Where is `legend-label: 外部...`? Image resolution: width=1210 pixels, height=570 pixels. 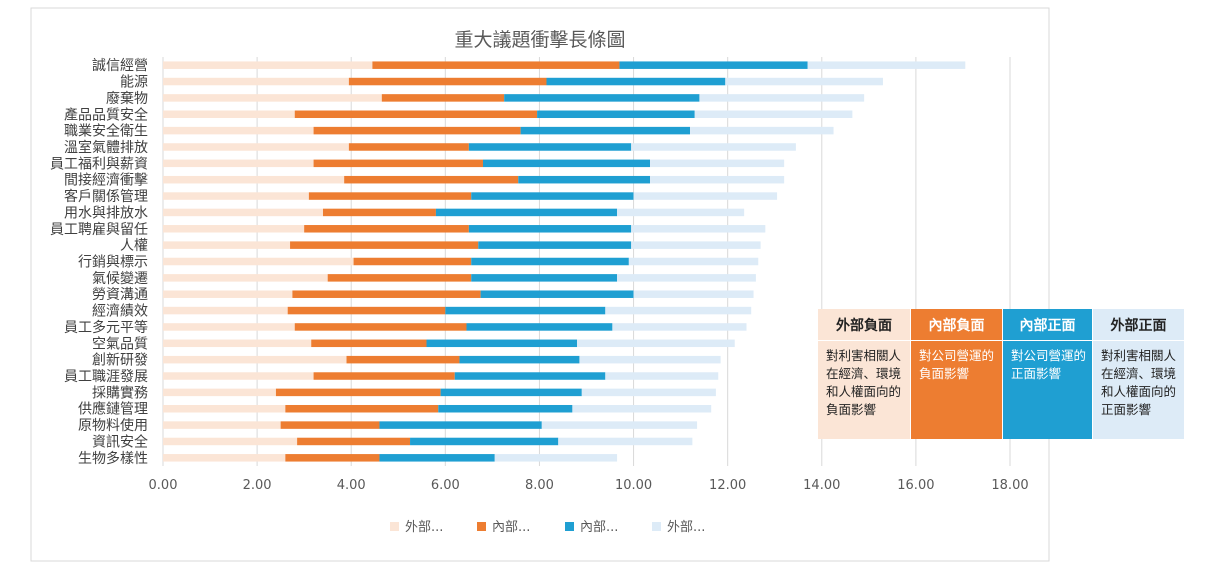
legend-label: 外部... is located at coordinates (686, 527).